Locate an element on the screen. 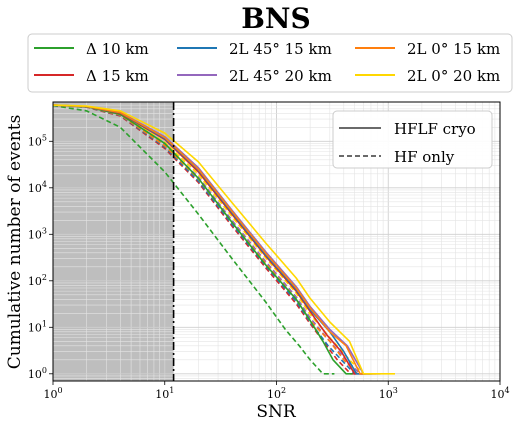  style-legend-box is located at coordinates (412, 139).